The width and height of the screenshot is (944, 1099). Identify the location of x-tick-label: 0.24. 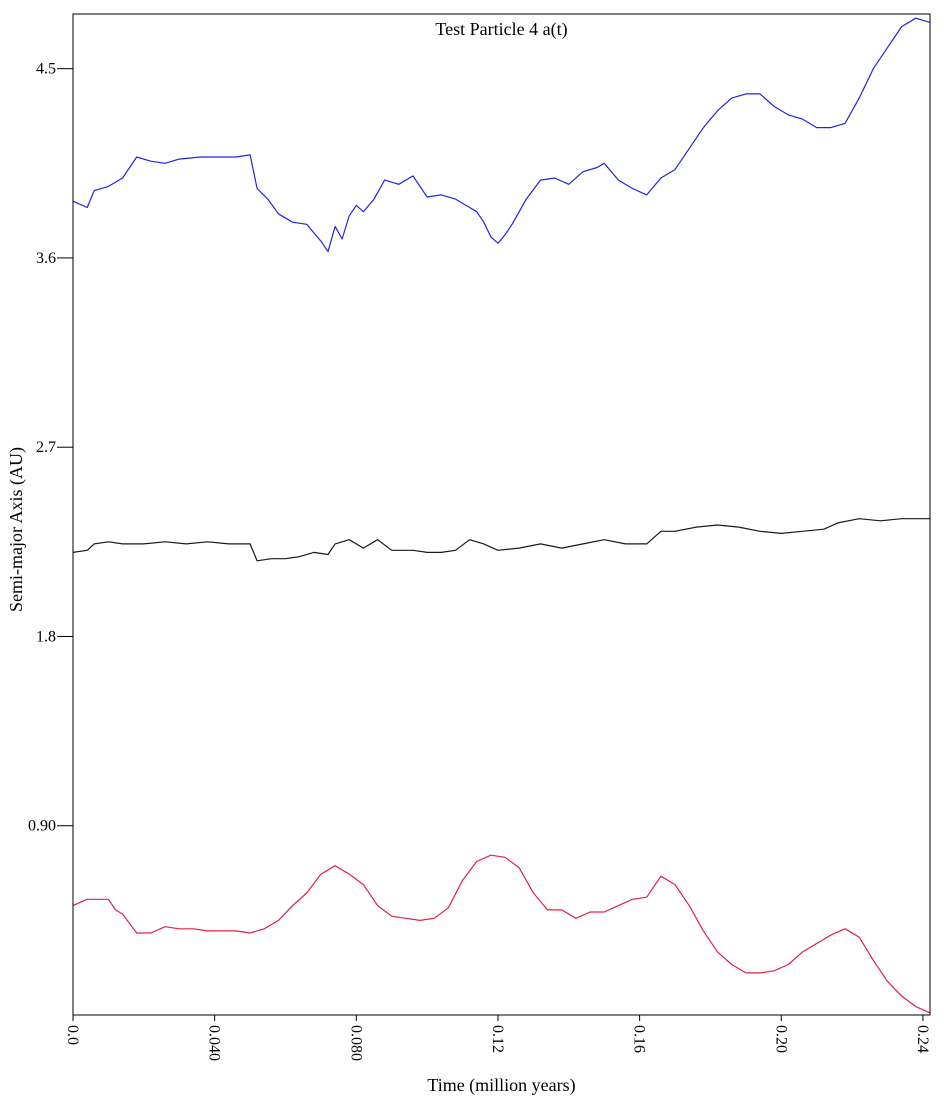
(922, 1039).